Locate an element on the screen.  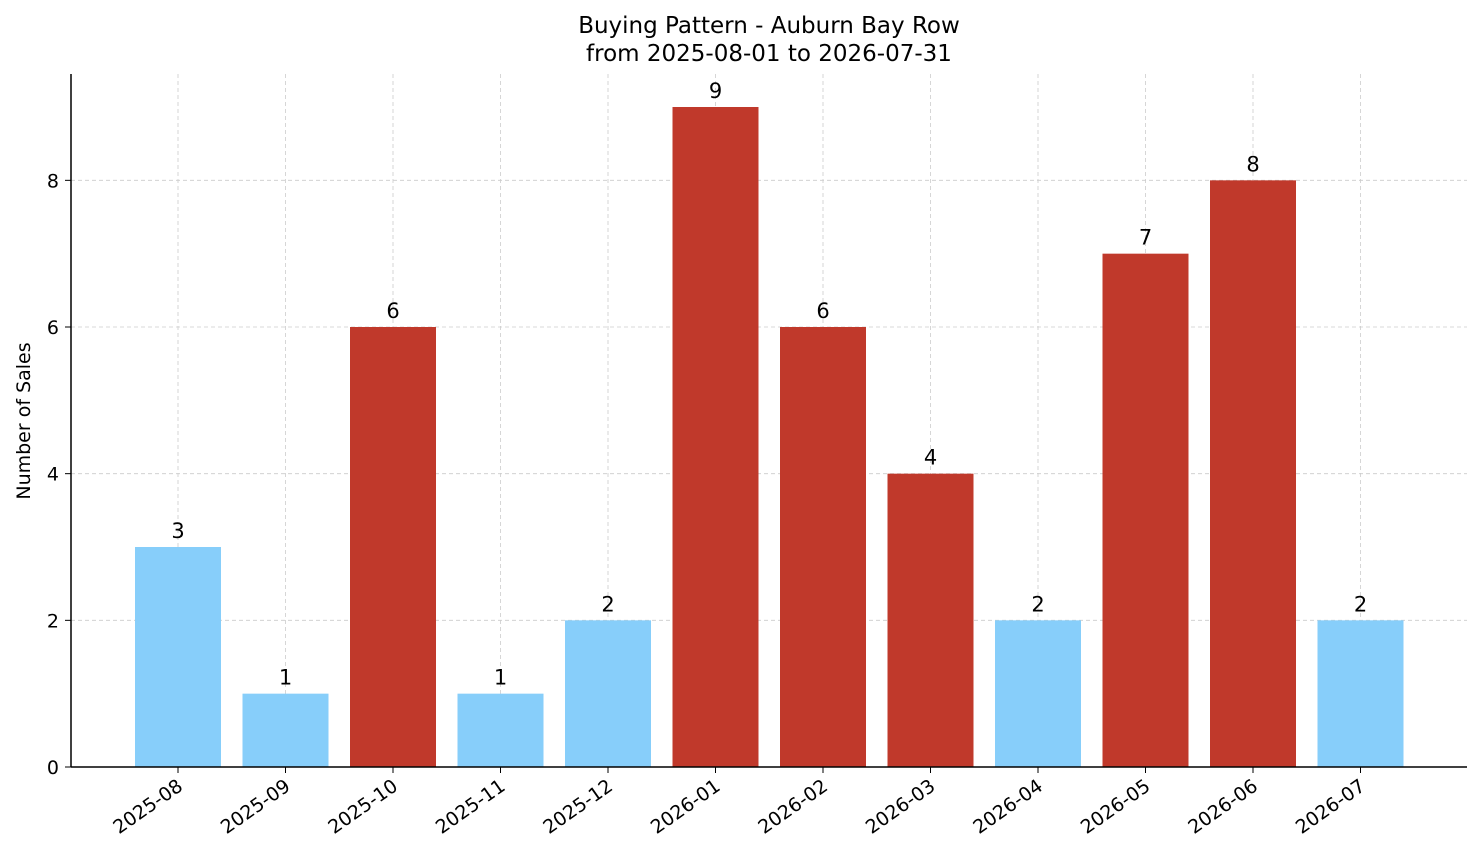
y-tick-label-0: 0 is located at coordinates (53, 768).